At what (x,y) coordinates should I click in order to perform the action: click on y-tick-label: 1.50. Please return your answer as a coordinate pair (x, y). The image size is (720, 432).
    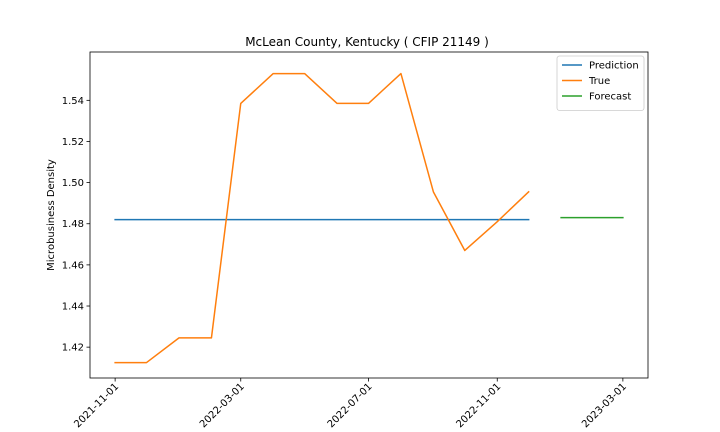
    Looking at the image, I should click on (73, 183).